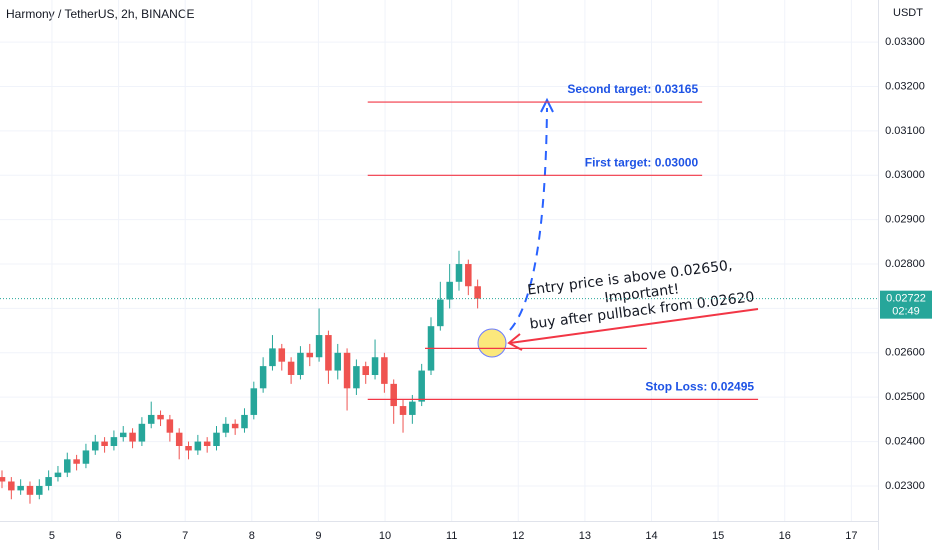 The width and height of the screenshot is (932, 550). I want to click on x-tick-label: 10, so click(385, 536).